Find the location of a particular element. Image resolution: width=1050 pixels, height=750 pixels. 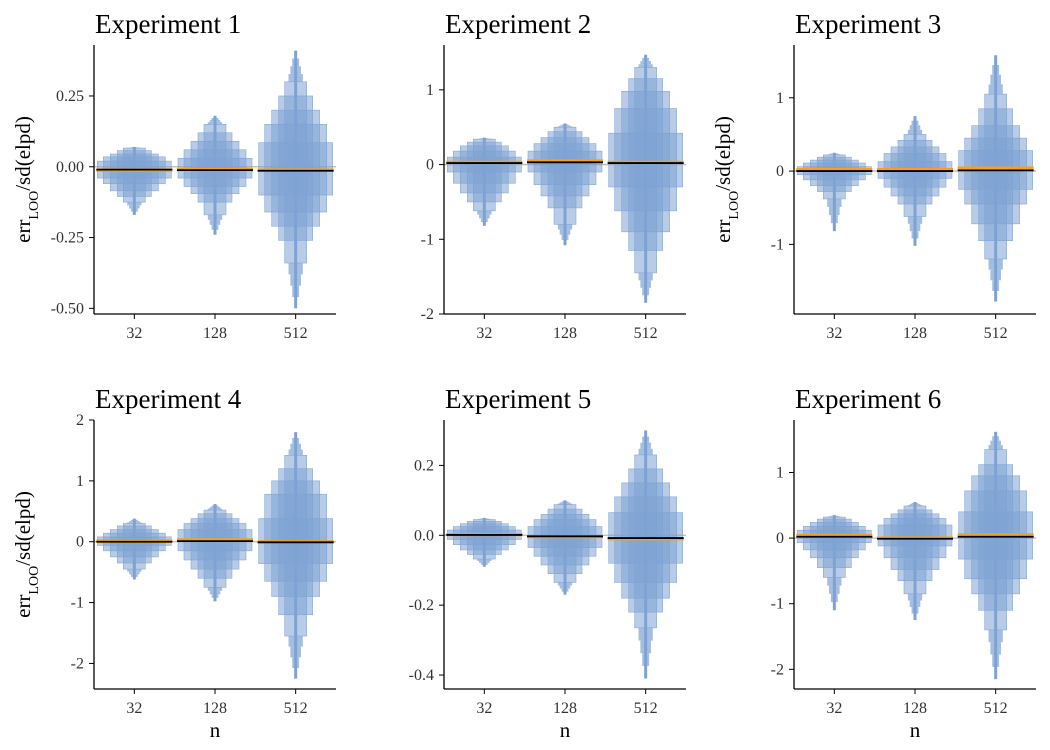

y-tick-label: -0.50 is located at coordinates (67, 308).